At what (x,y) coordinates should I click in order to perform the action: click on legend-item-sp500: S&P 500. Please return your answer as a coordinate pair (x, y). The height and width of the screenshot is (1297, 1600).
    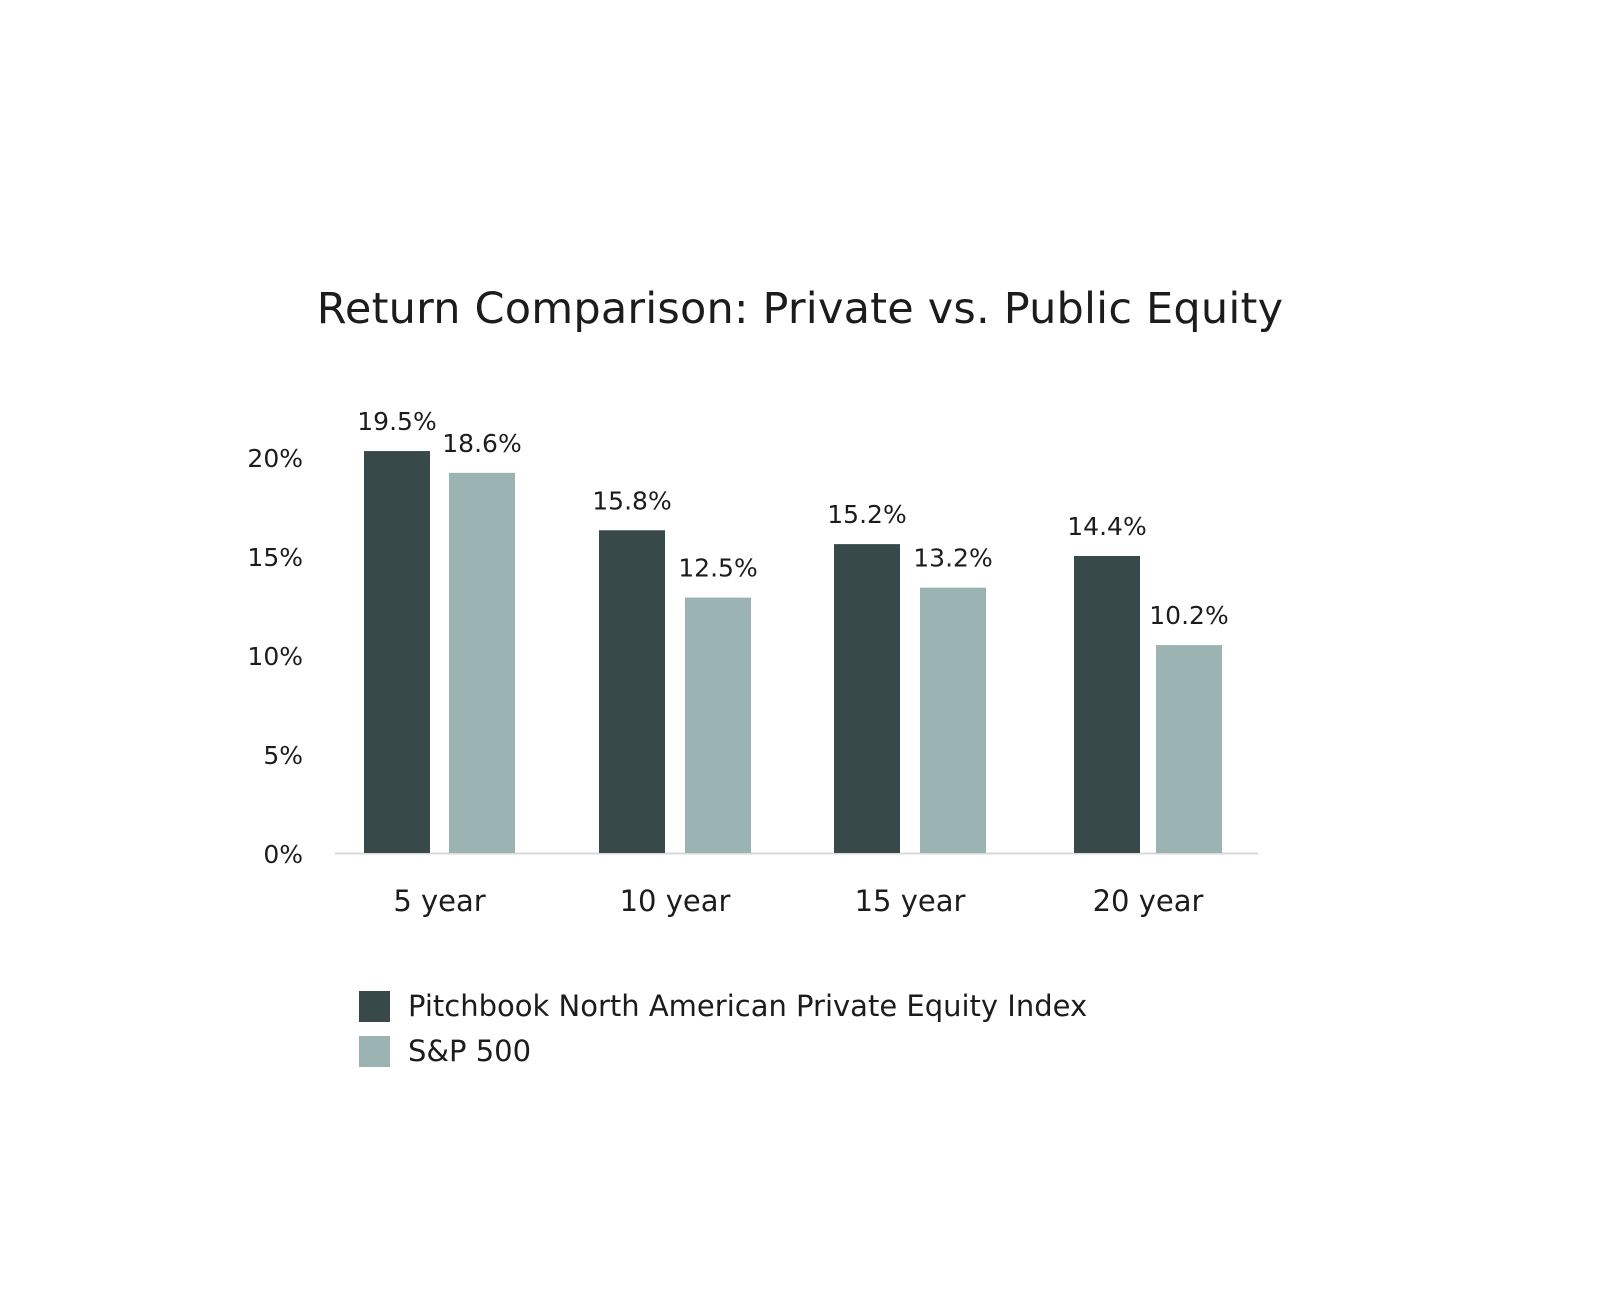
    Looking at the image, I should click on (723, 1051).